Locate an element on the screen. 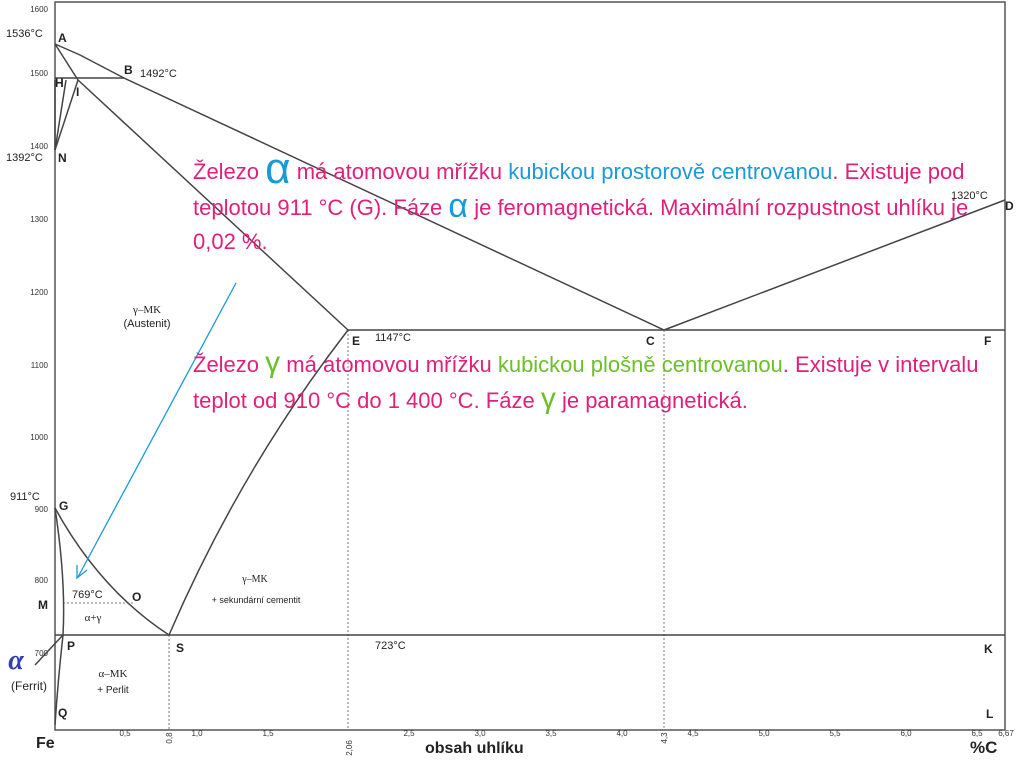  point-label: S is located at coordinates (180, 648).